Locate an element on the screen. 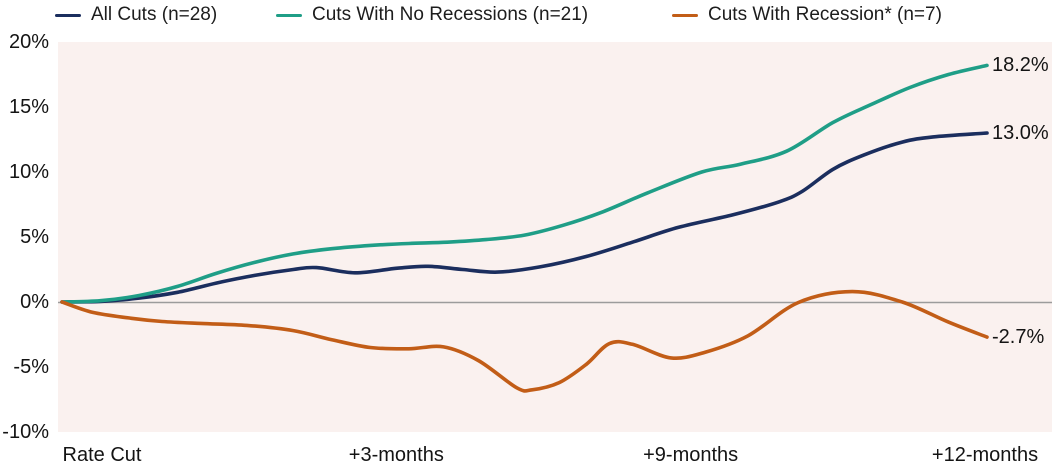 The image size is (1052, 466). y-tick-label-10pct: 10% is located at coordinates (28, 172).